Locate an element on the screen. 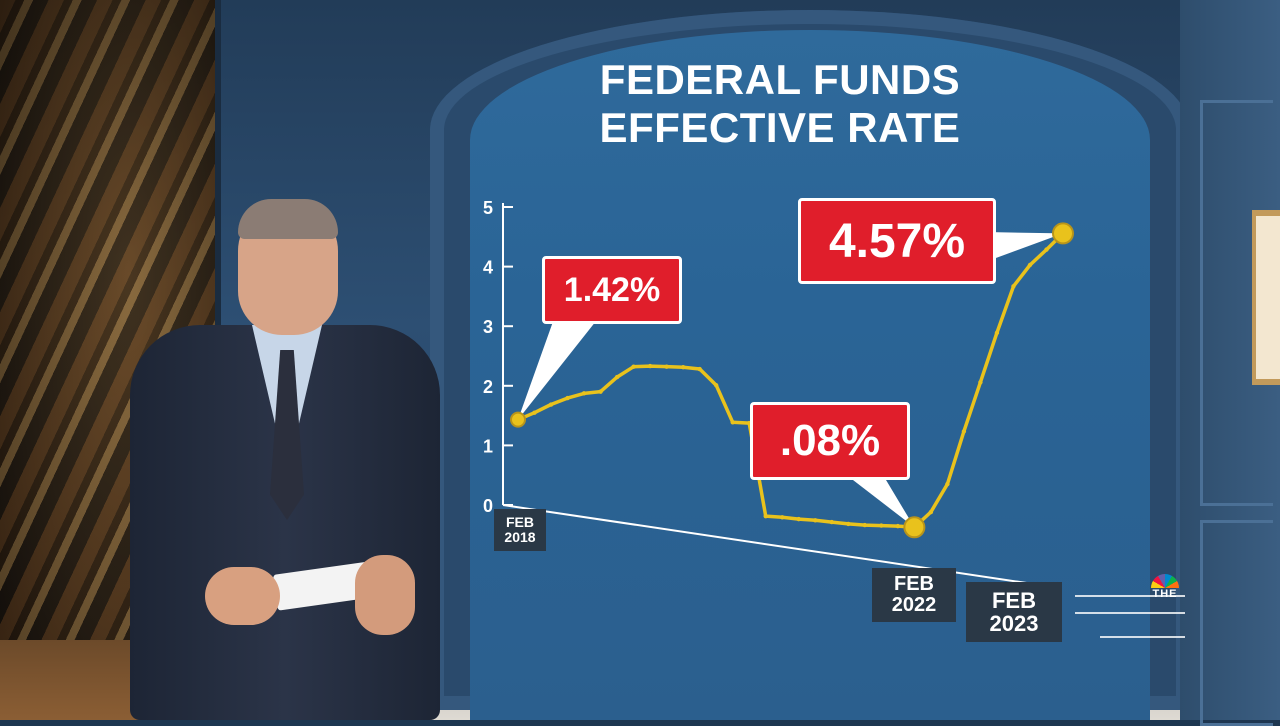 The height and width of the screenshot is (726, 1280). callout-current-rate: 4.57% is located at coordinates (897, 241).